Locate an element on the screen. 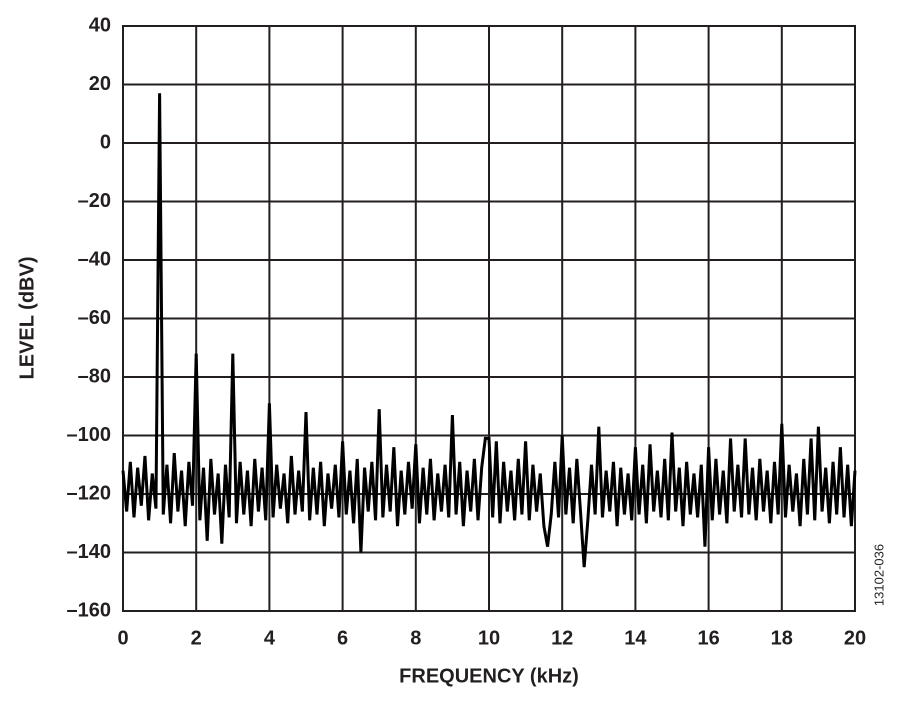 The width and height of the screenshot is (900, 705). x-tick-label: 6 is located at coordinates (342, 638).